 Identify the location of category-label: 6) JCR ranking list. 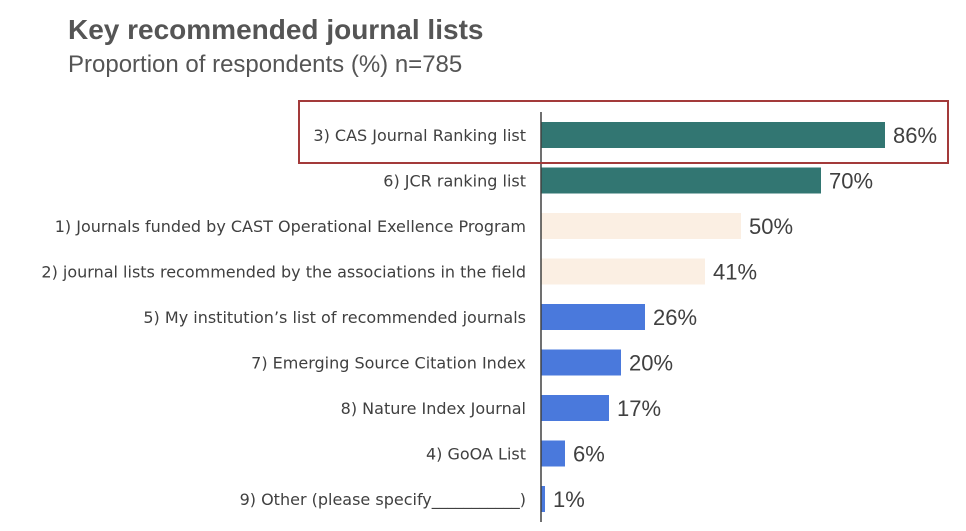
(454, 181).